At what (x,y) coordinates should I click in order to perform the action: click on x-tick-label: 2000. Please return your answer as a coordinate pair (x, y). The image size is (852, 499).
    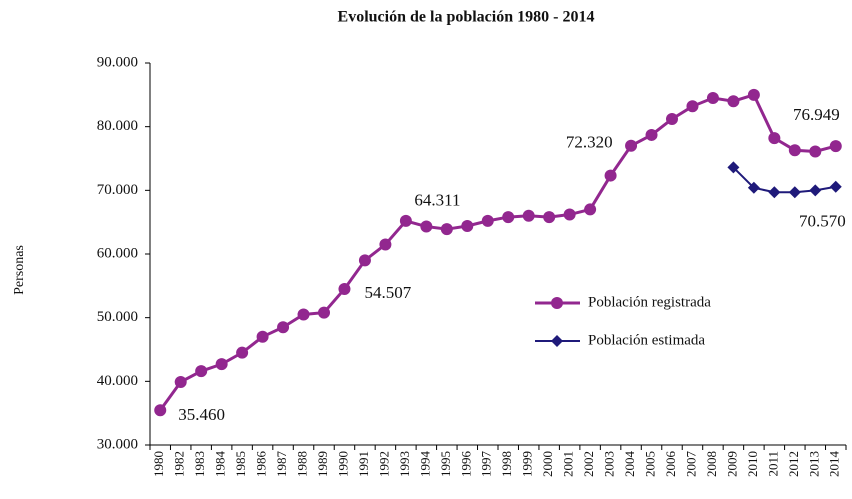
    Looking at the image, I should click on (547, 464).